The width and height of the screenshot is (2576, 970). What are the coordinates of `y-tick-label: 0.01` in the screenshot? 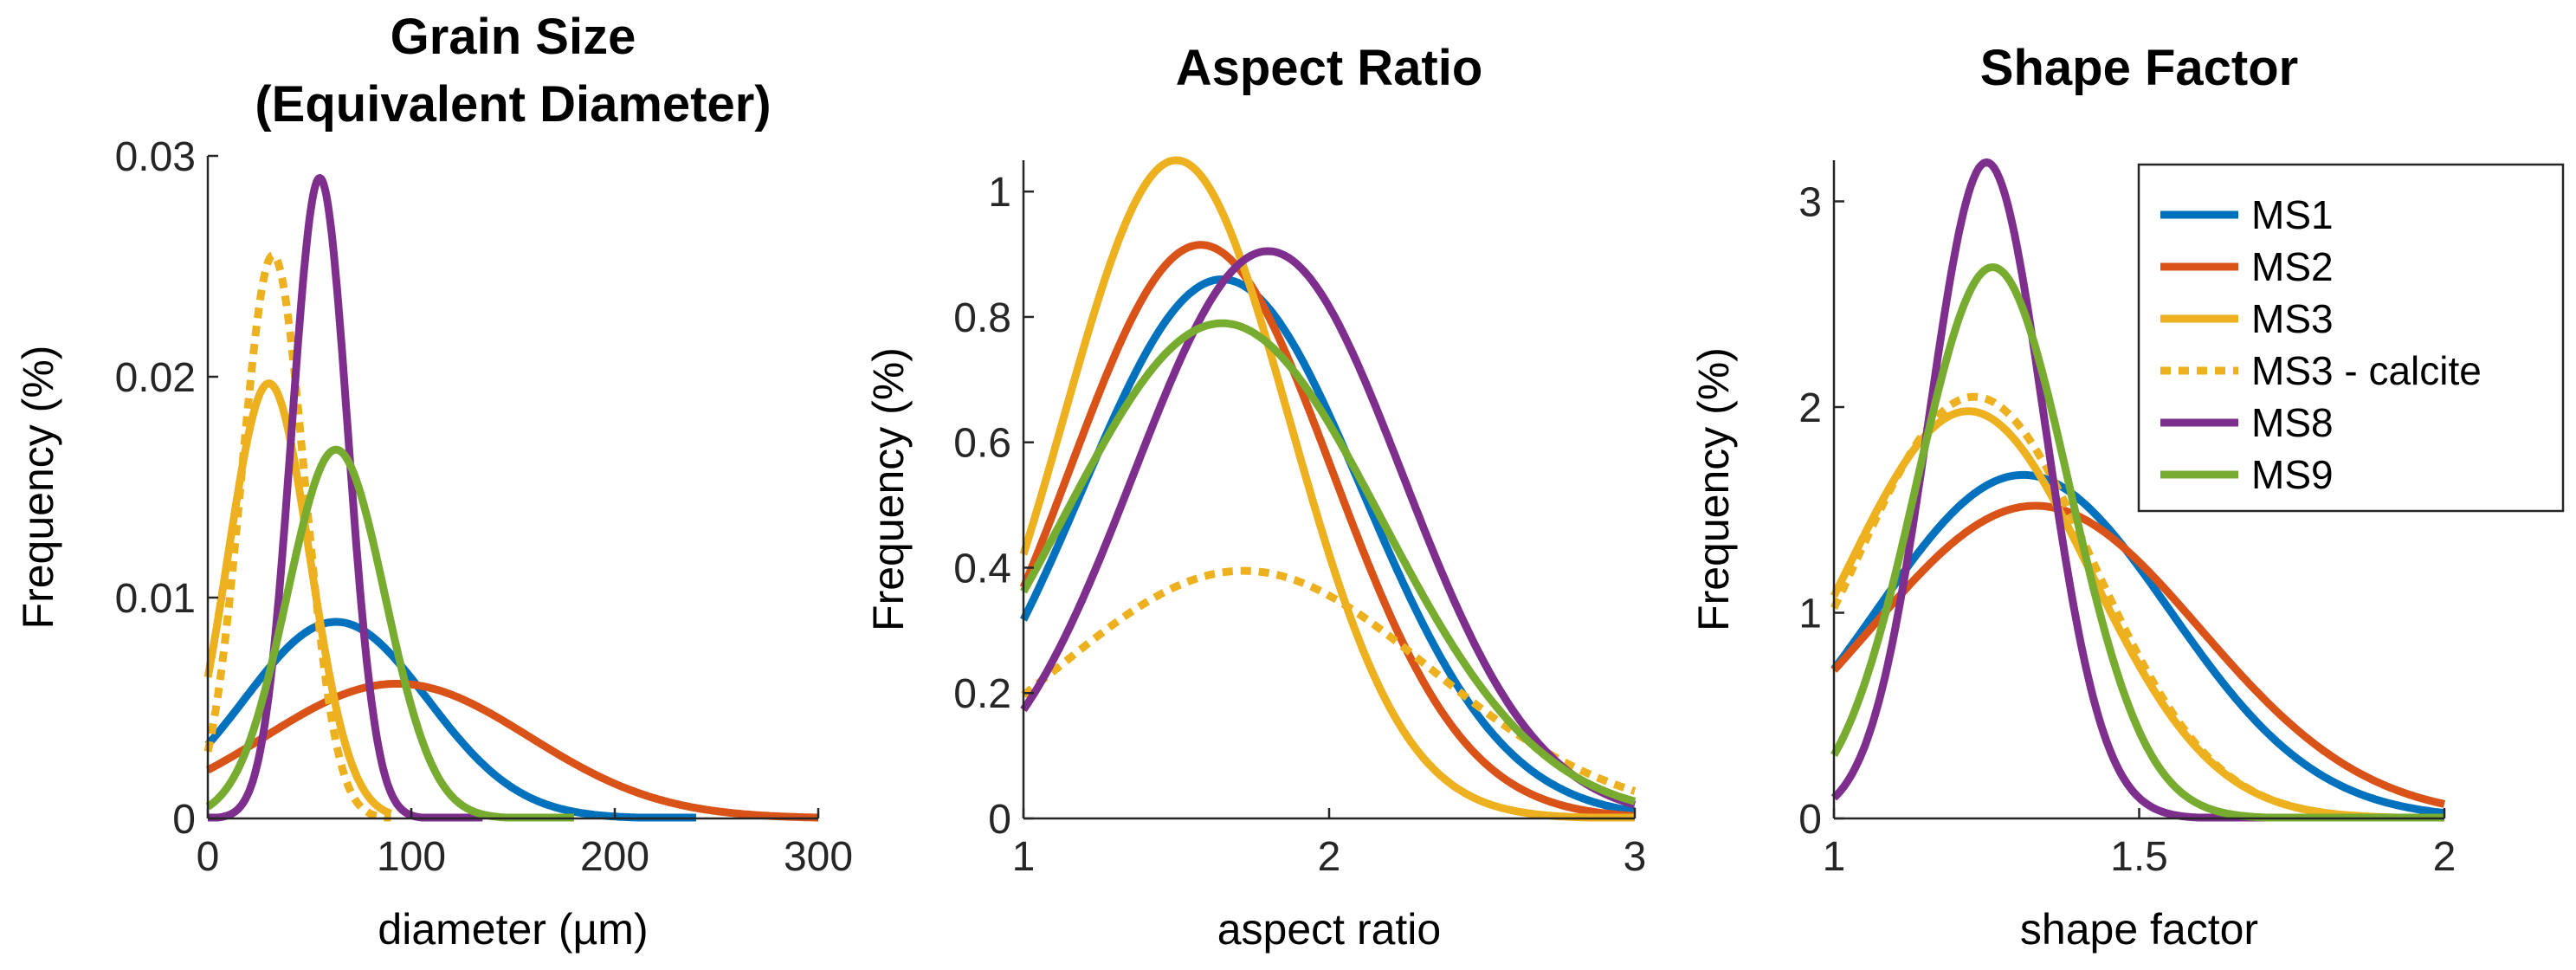 It's located at (155, 599).